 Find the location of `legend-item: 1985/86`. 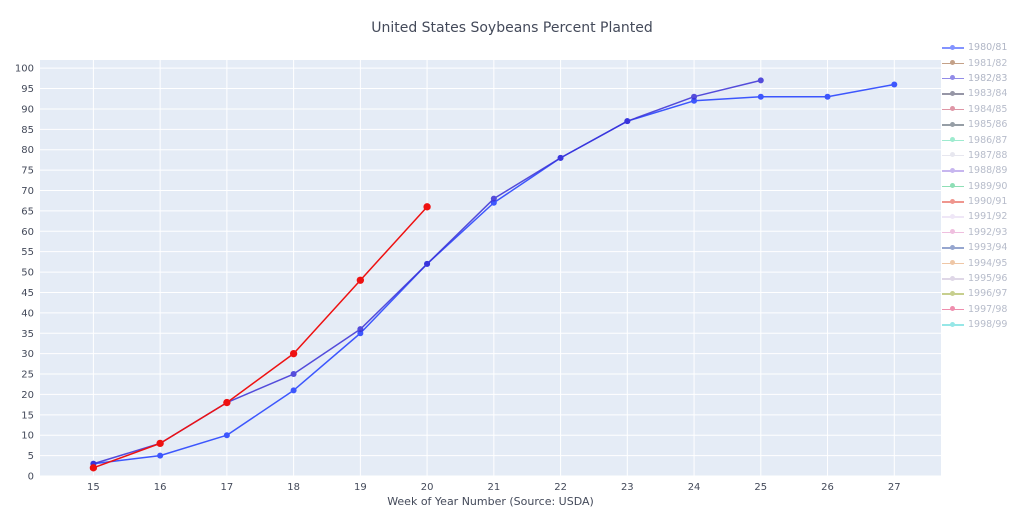

legend-item: 1985/86 is located at coordinates (983, 124).